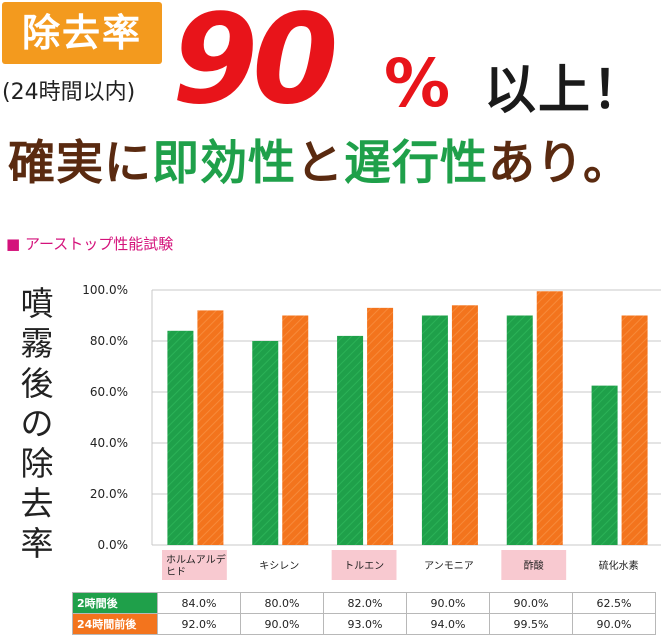  What do you see at coordinates (113, 545) in the screenshot?
I see `y-tick-label: 0.0%` at bounding box center [113, 545].